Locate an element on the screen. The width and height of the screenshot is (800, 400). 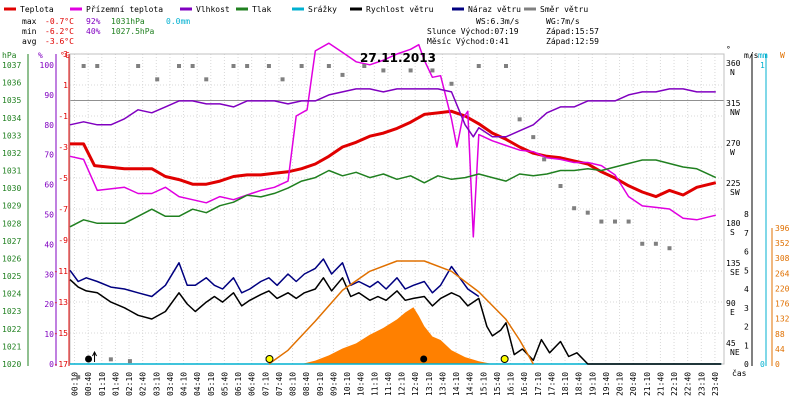
x-tick-14: 07:10 is located at coordinates (265, 384).